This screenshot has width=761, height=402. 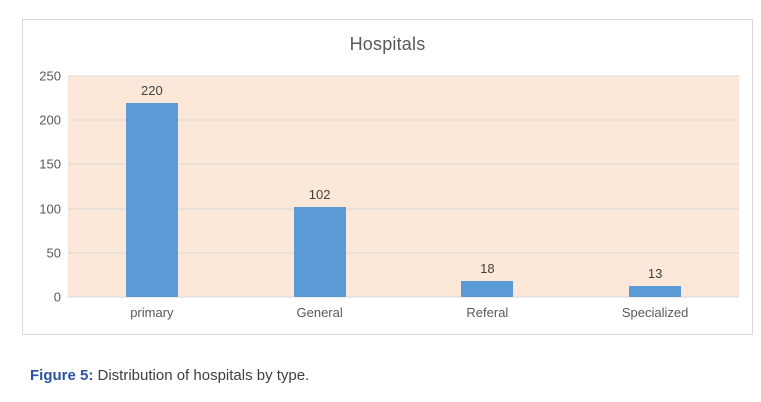 I want to click on bar-slot: 220, so click(x=152, y=186).